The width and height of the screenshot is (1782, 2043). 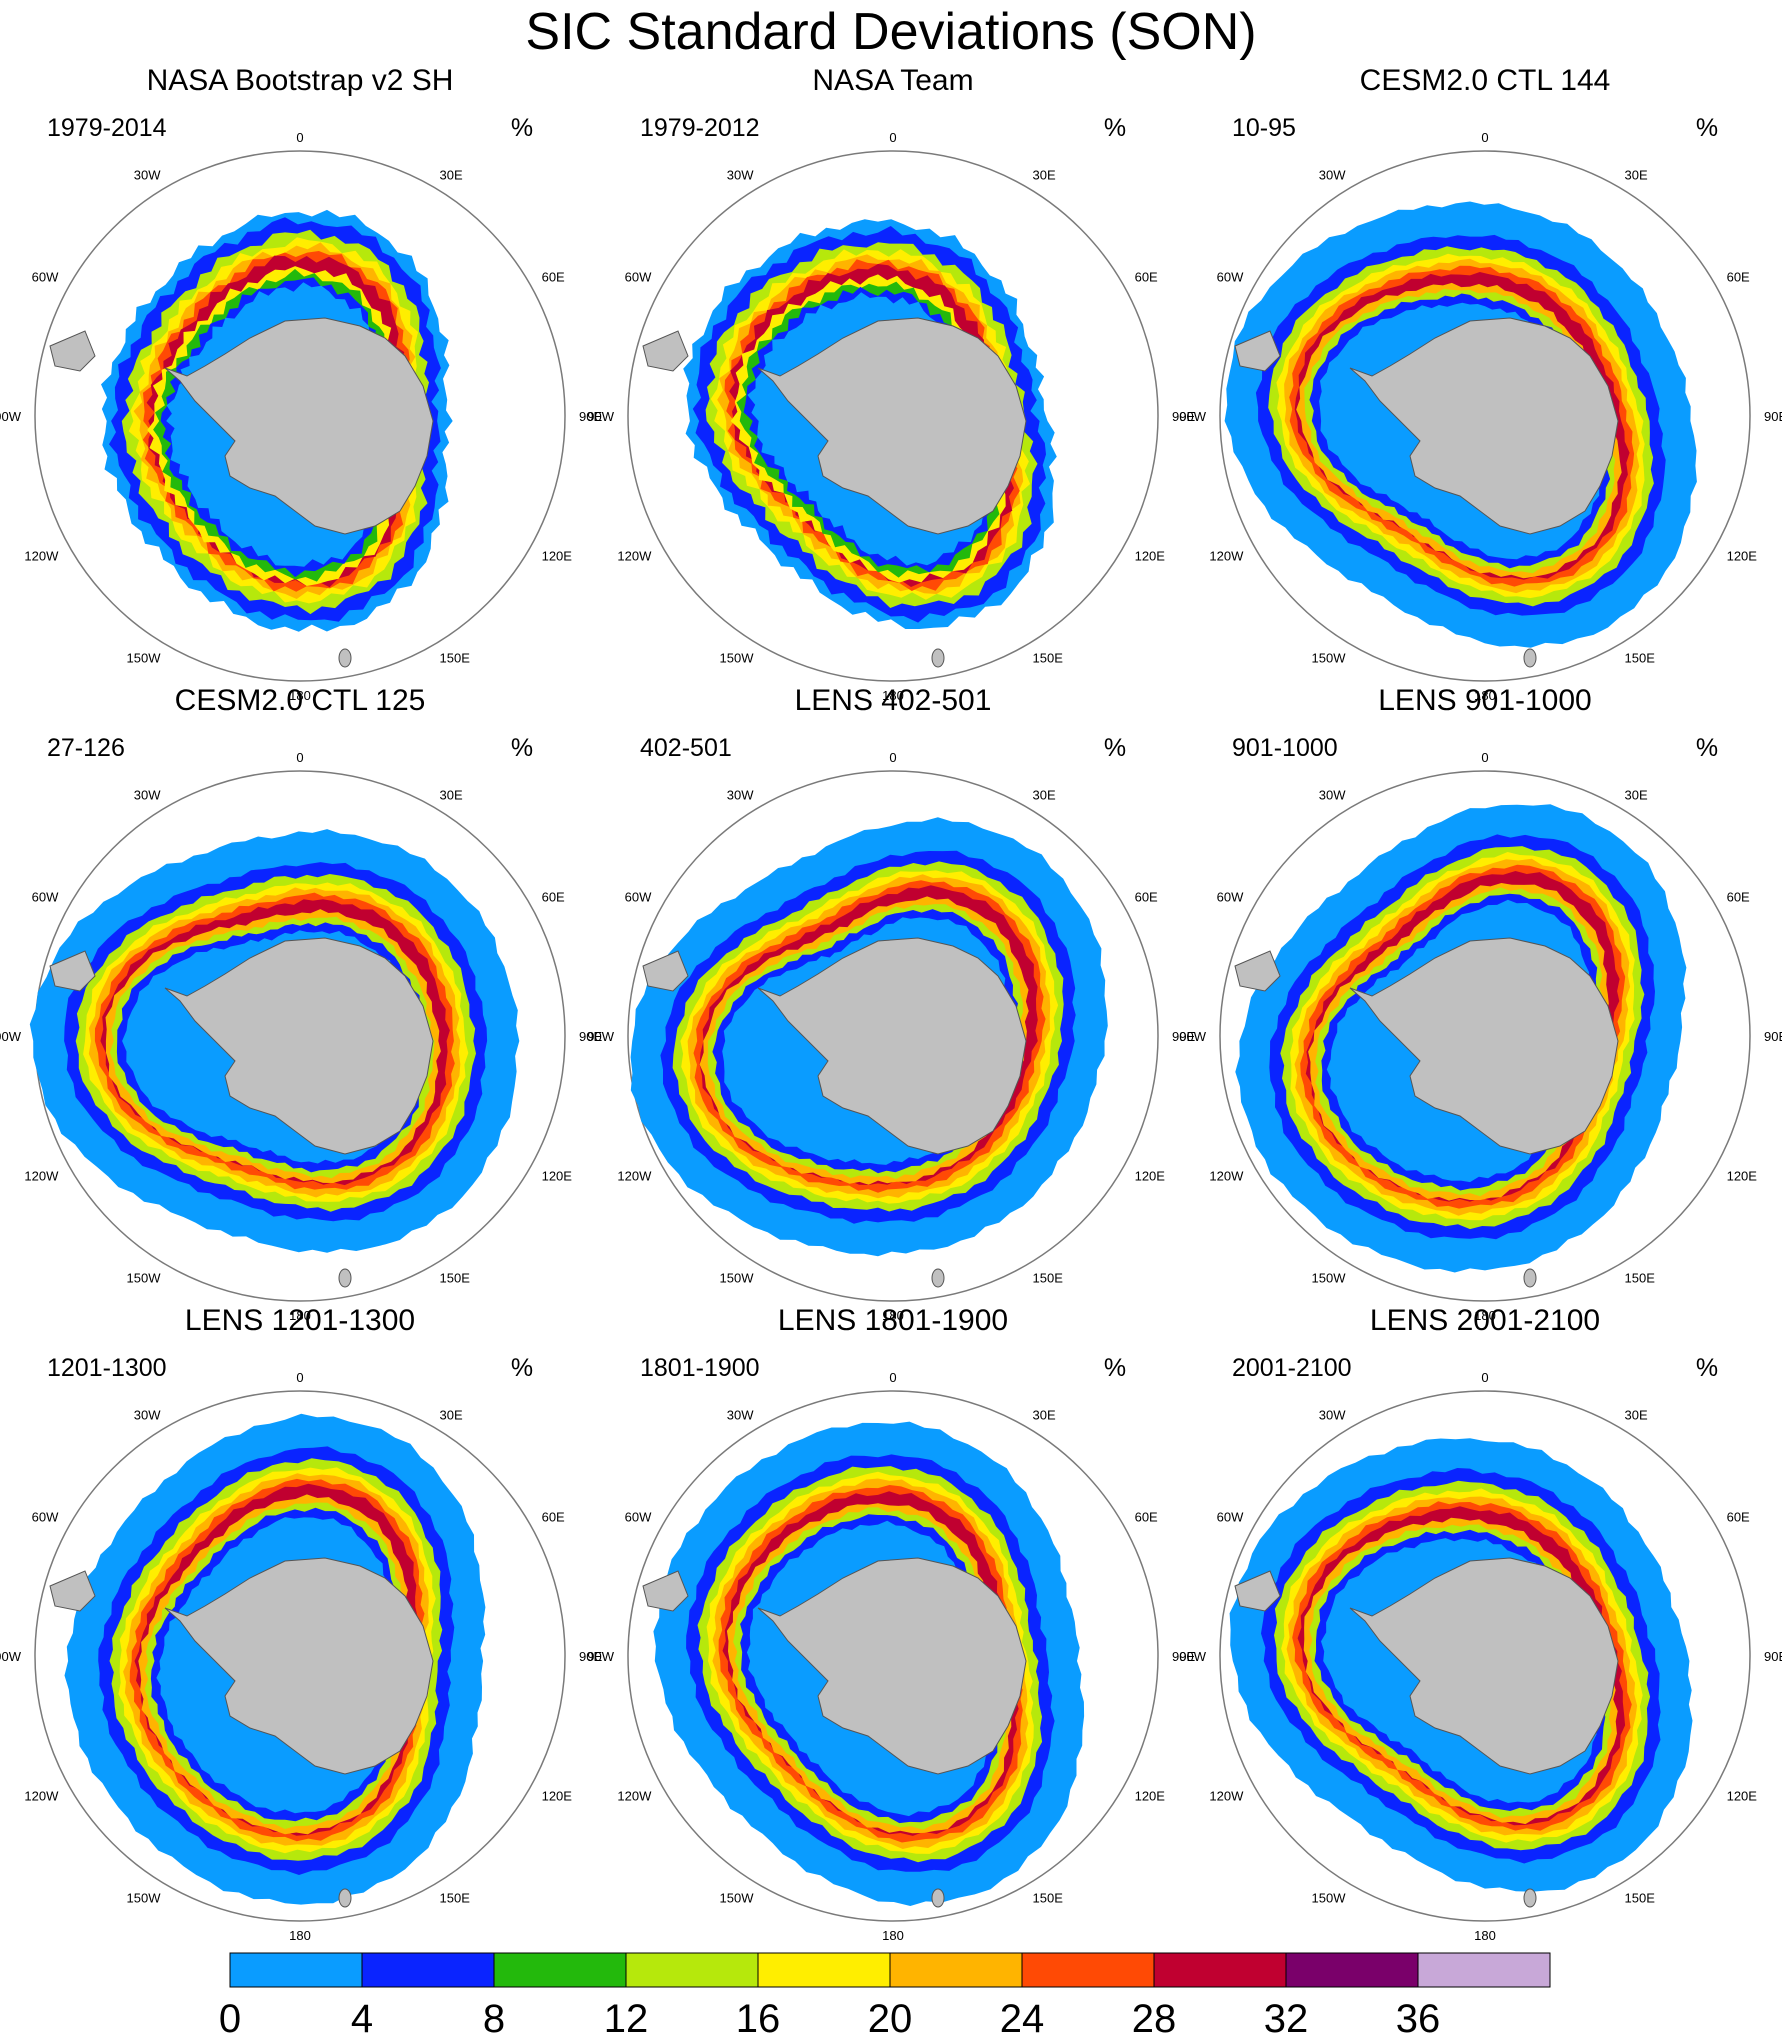 What do you see at coordinates (890, 2019) in the screenshot?
I see `colorbar-tick-label: 20` at bounding box center [890, 2019].